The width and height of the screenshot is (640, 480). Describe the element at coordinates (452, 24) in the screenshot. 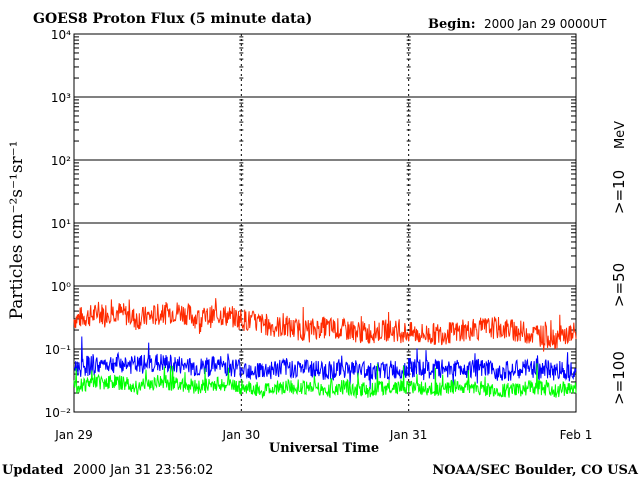

I see `begin-label: Begin:` at that location.